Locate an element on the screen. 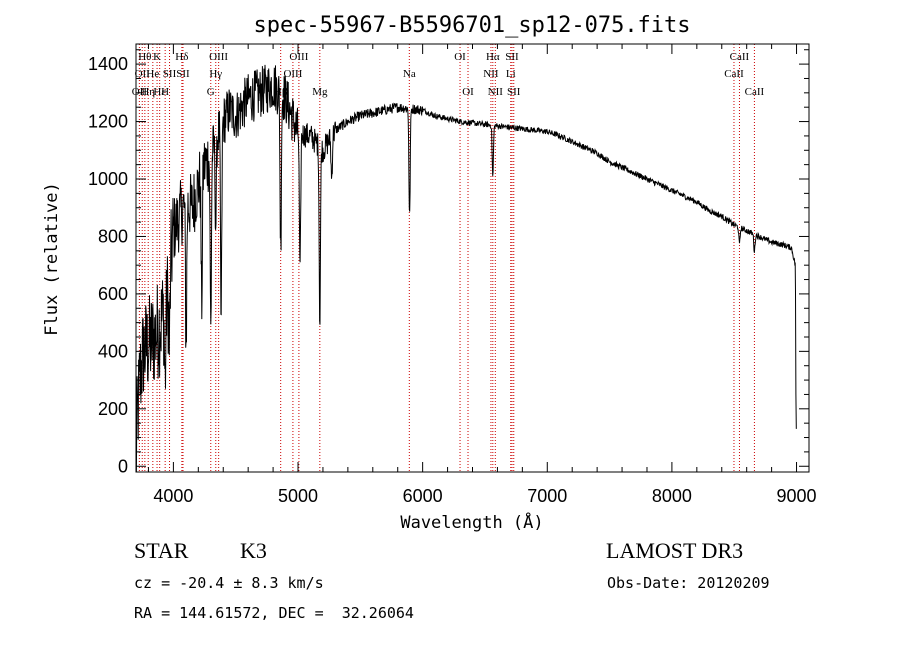 The image size is (900, 649). spectral-line-label: Hε is located at coordinates (159, 92).